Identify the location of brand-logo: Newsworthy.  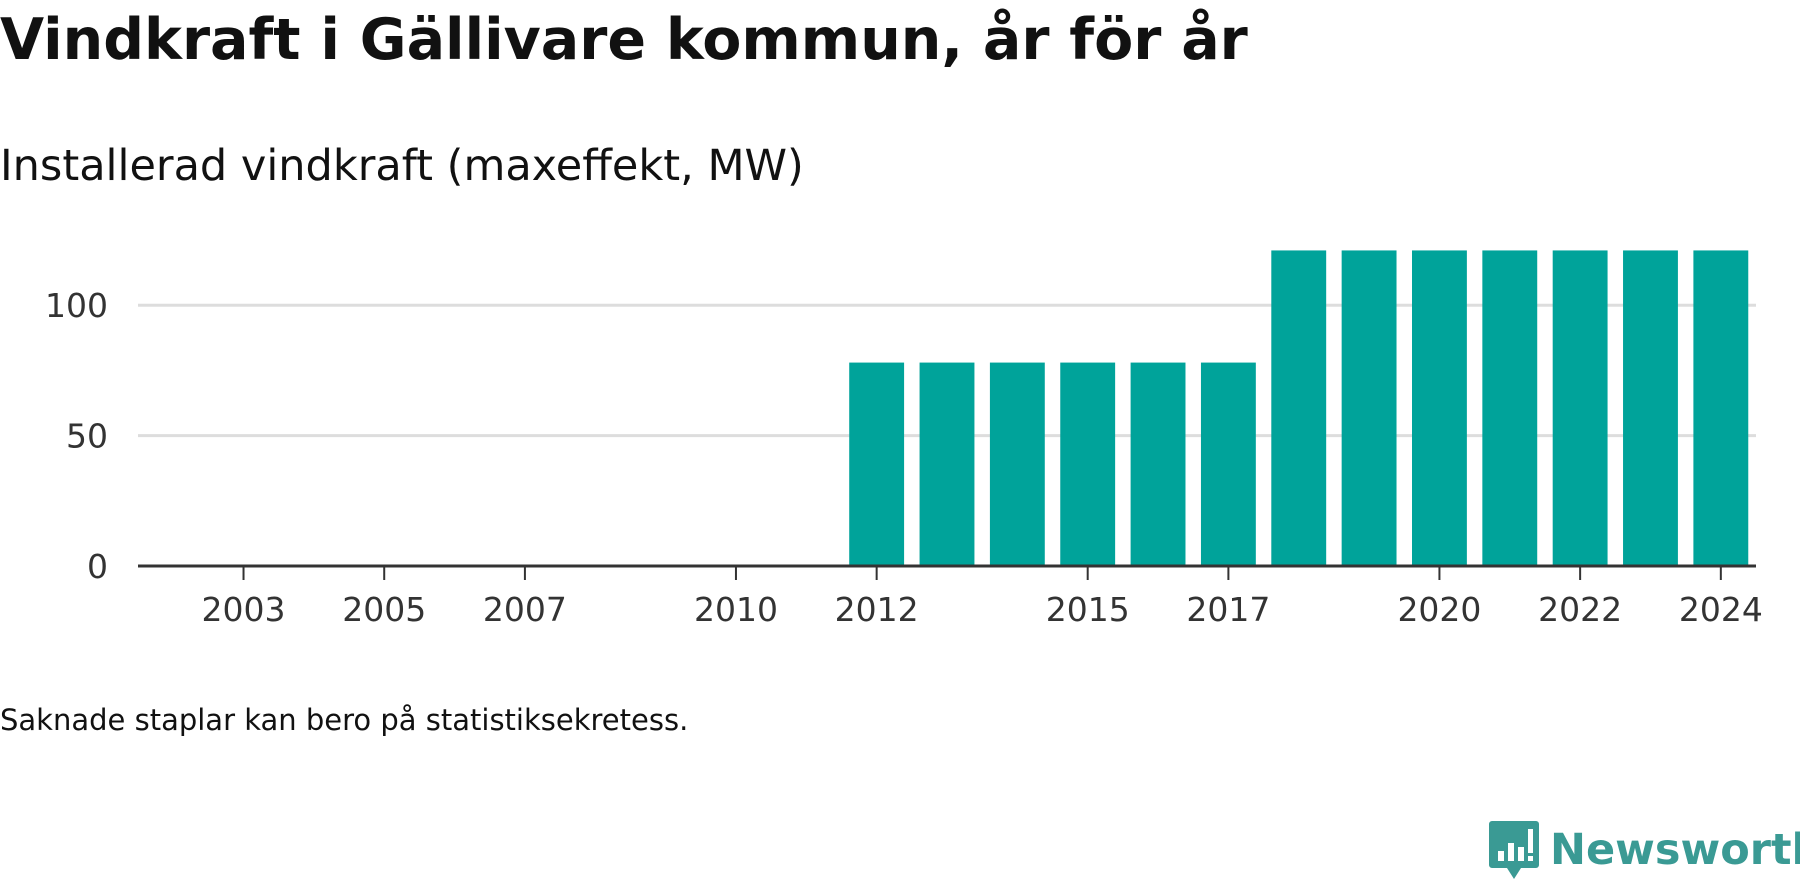
(1644, 848).